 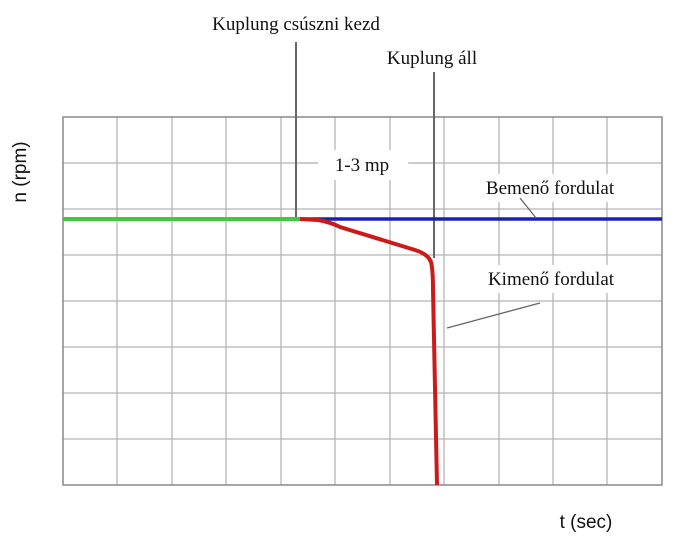 I want to click on annotation: Kimenő fordulat, so click(x=551, y=279).